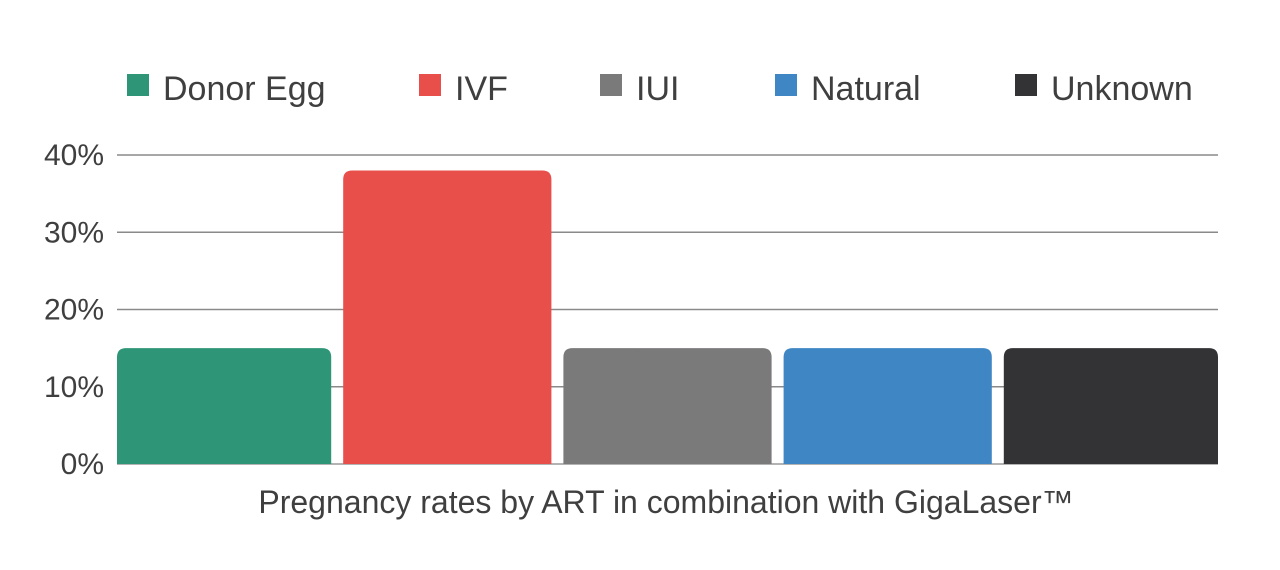 The width and height of the screenshot is (1280, 570). What do you see at coordinates (866, 89) in the screenshot?
I see `legend-label: Natural` at bounding box center [866, 89].